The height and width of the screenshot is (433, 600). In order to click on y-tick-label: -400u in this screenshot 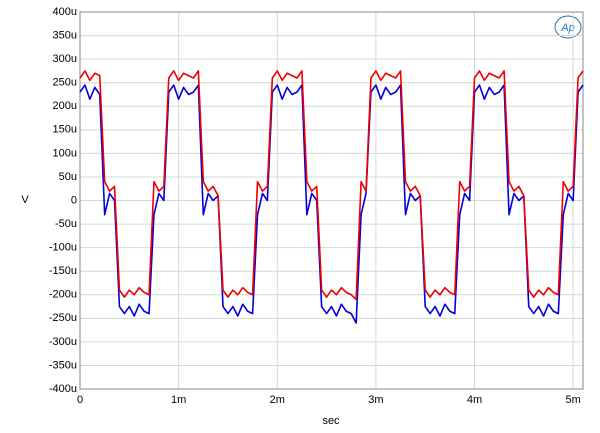, I will do `click(63, 389)`.